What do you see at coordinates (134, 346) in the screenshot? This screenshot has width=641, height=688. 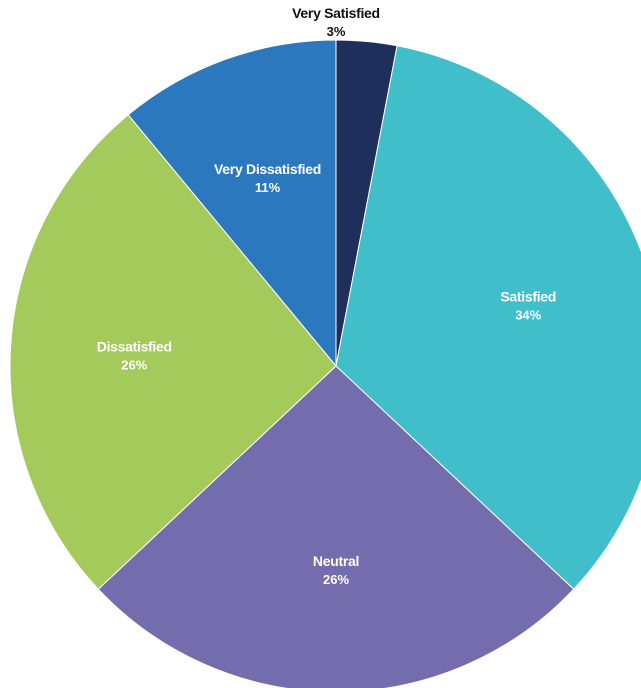 I see `pie-label-dissatisfied: Dissatisfied` at bounding box center [134, 346].